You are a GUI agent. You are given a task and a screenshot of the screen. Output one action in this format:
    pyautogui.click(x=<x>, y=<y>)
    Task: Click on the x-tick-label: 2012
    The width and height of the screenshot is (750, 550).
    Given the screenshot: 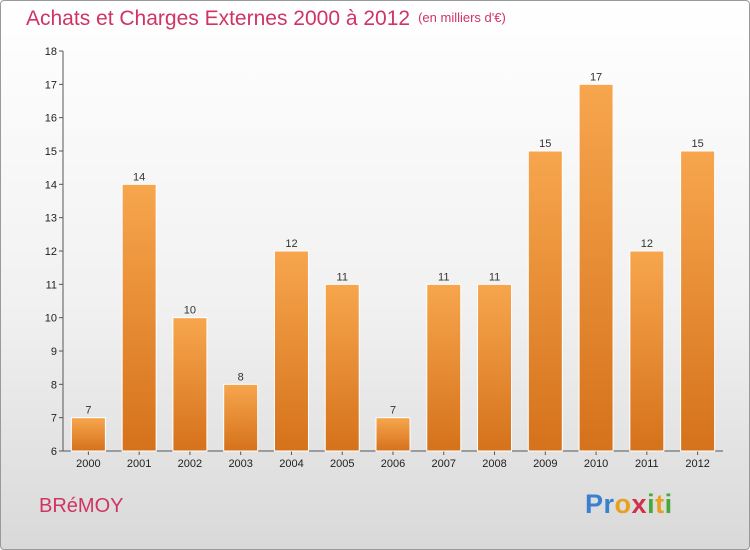 What is the action you would take?
    pyautogui.click(x=697, y=464)
    